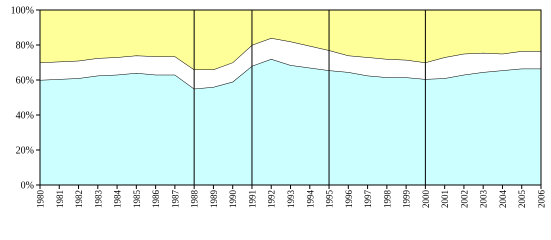  I want to click on x-tick-label: 1991, so click(252, 199).